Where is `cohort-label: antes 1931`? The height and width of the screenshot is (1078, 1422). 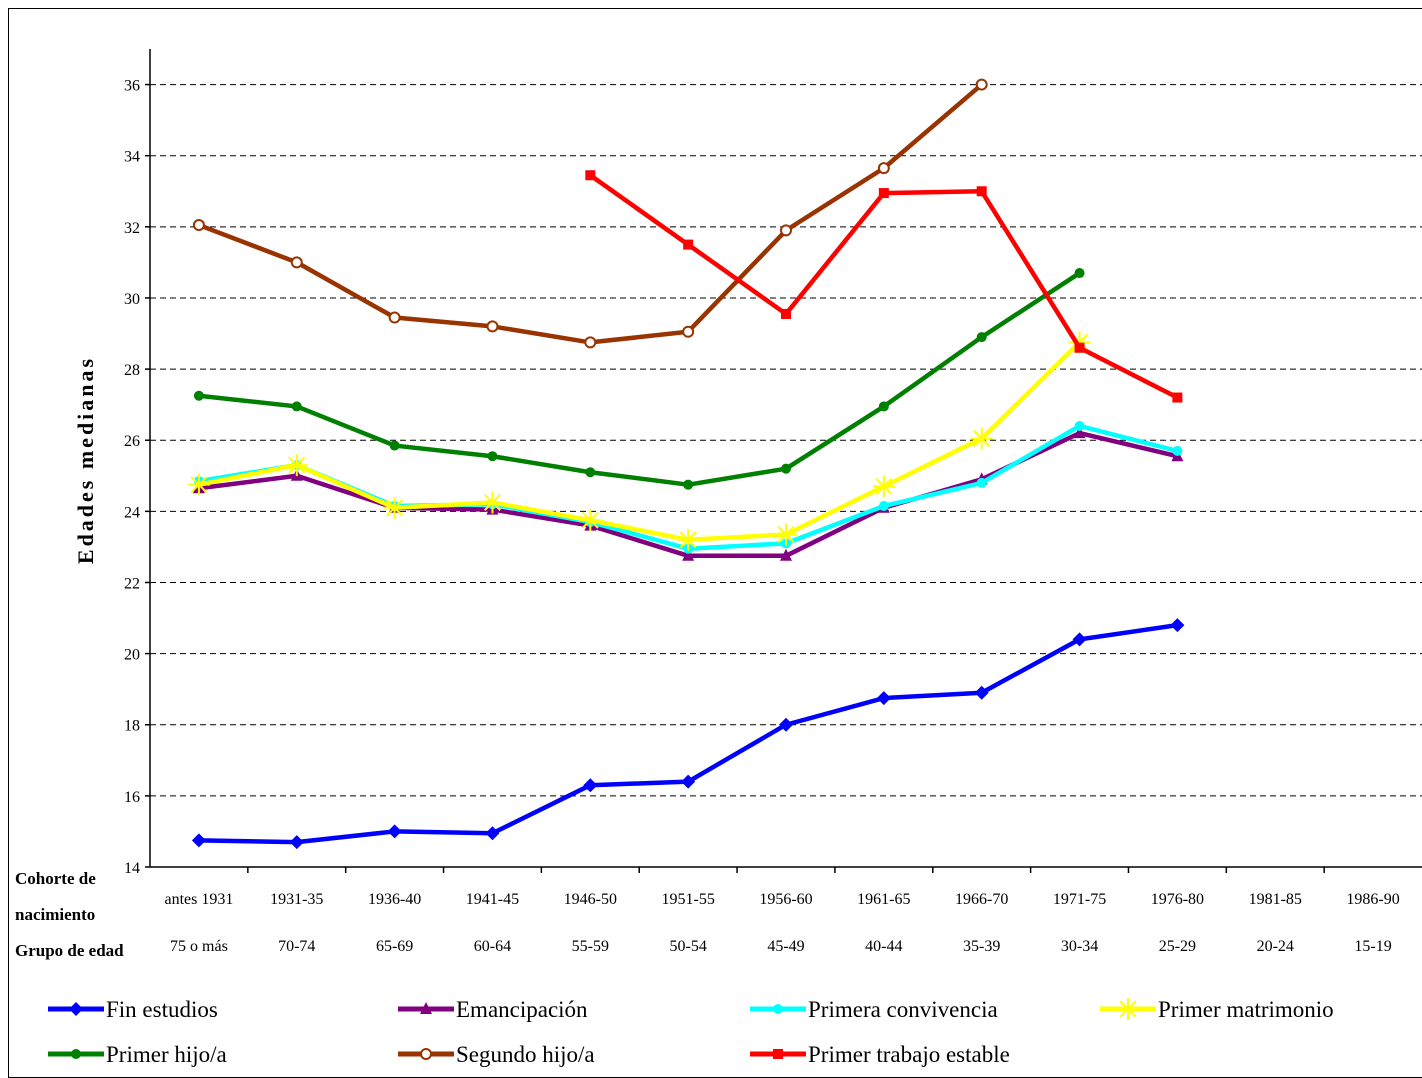
cohort-label: antes 1931 is located at coordinates (198, 899).